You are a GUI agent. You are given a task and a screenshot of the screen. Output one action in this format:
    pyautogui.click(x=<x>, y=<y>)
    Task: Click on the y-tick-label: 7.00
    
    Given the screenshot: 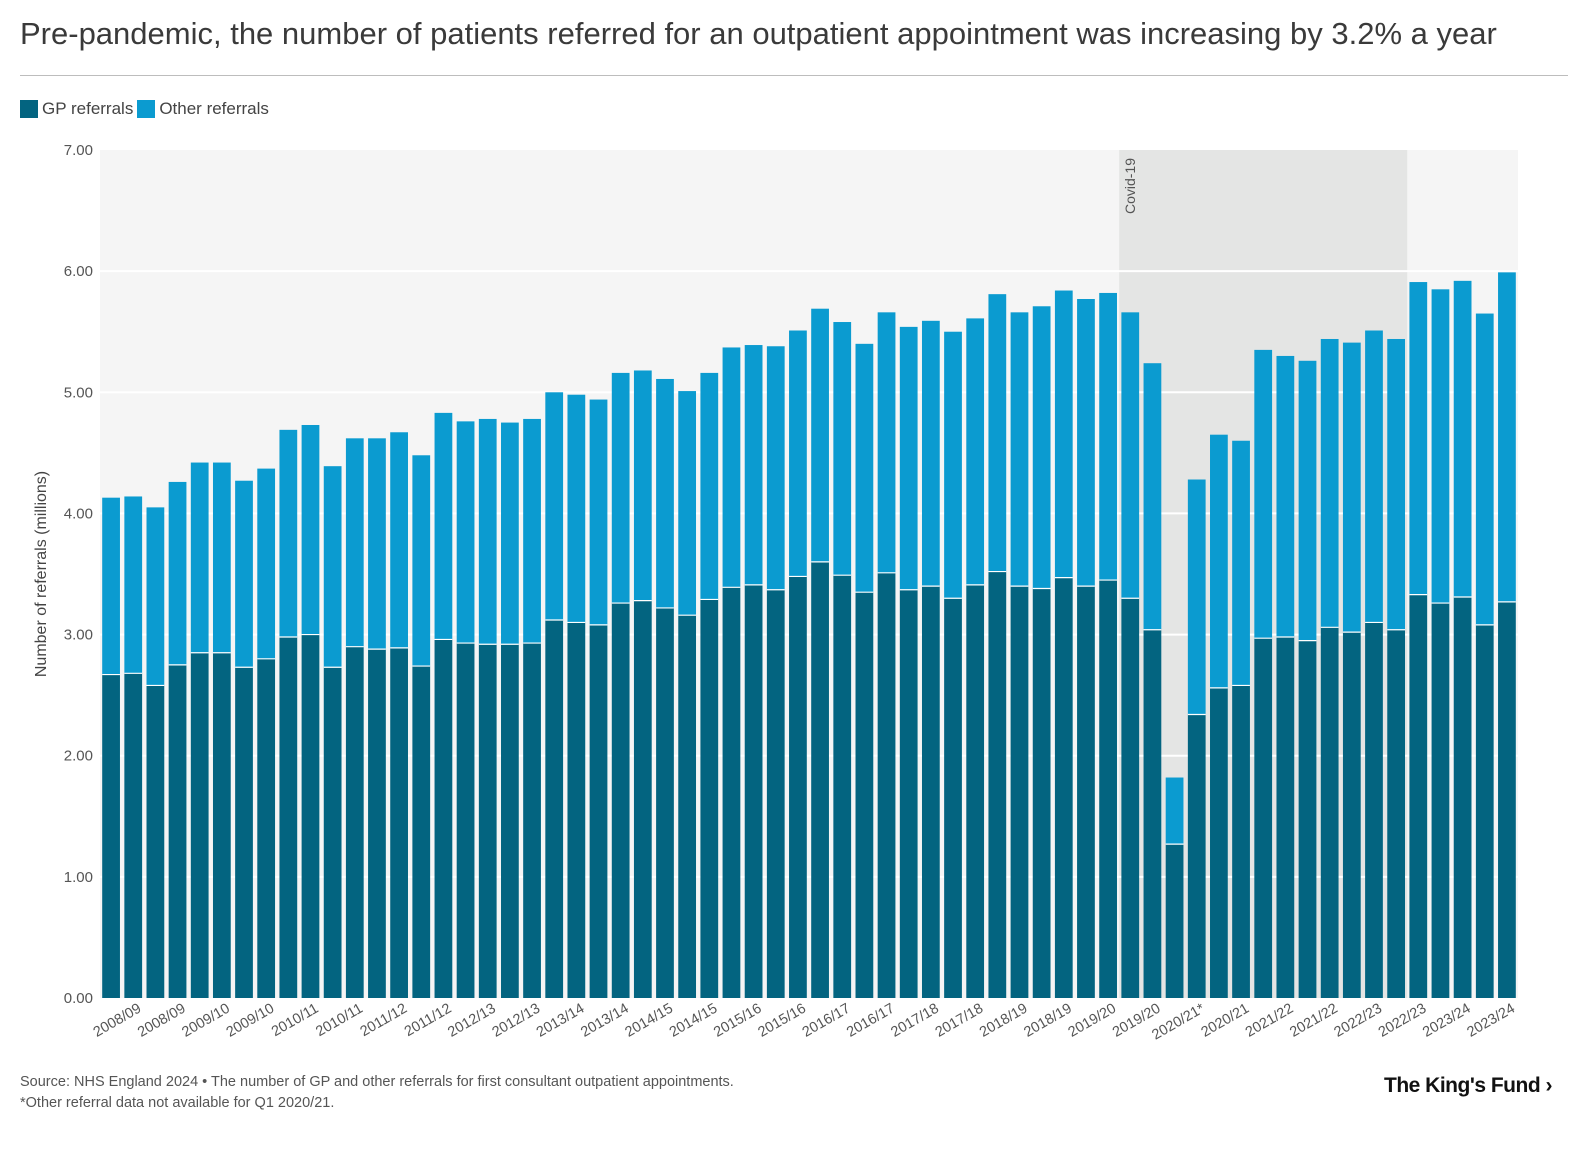 What is the action you would take?
    pyautogui.click(x=78, y=150)
    